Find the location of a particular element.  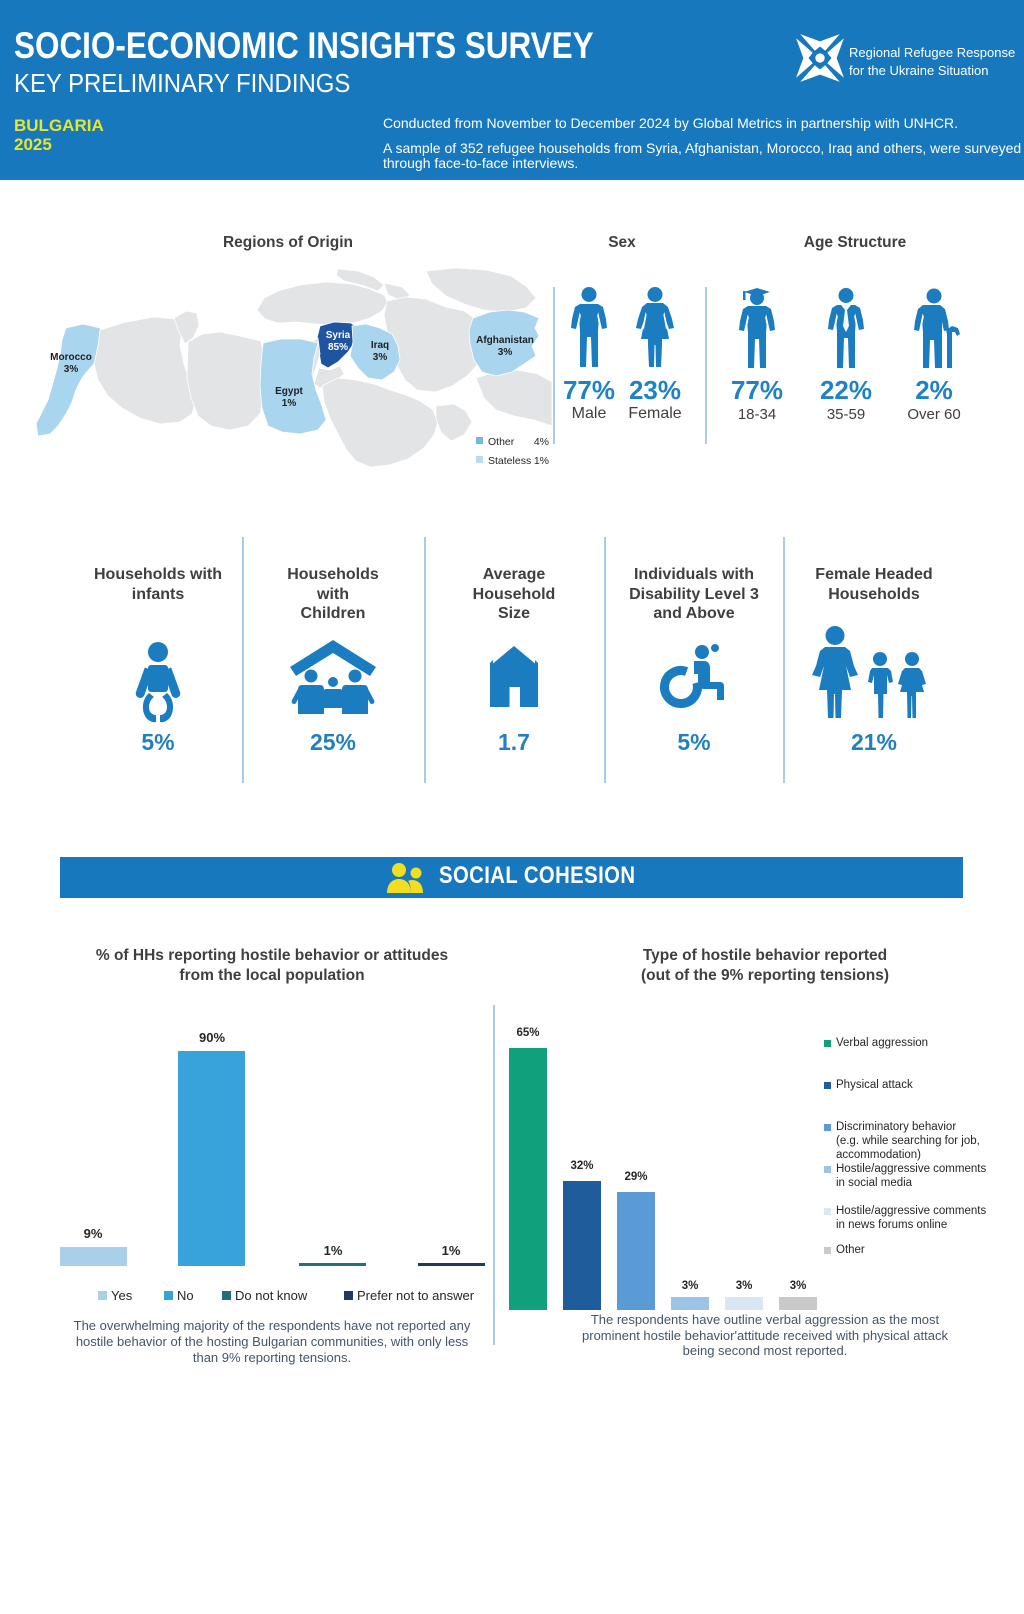

svg-text: Syria is located at coordinates (338, 335).